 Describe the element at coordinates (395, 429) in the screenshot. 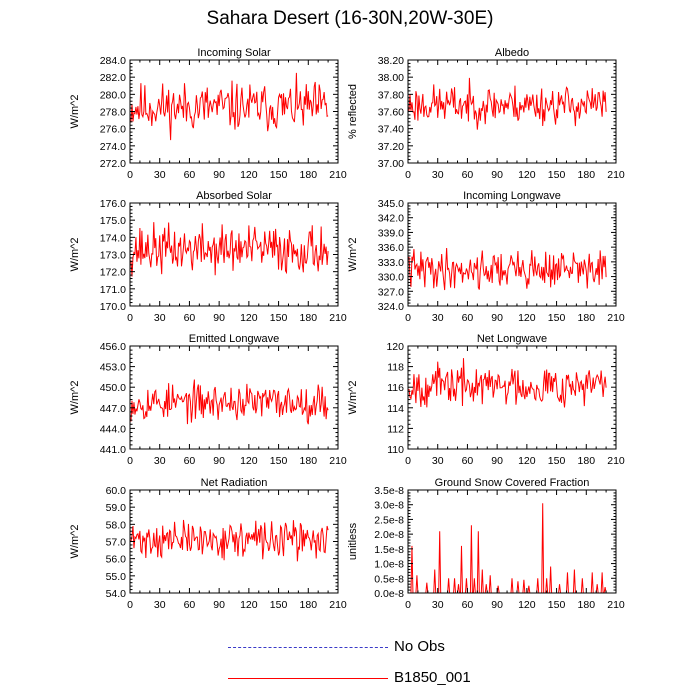

I see `y-tick-label: 112` at that location.